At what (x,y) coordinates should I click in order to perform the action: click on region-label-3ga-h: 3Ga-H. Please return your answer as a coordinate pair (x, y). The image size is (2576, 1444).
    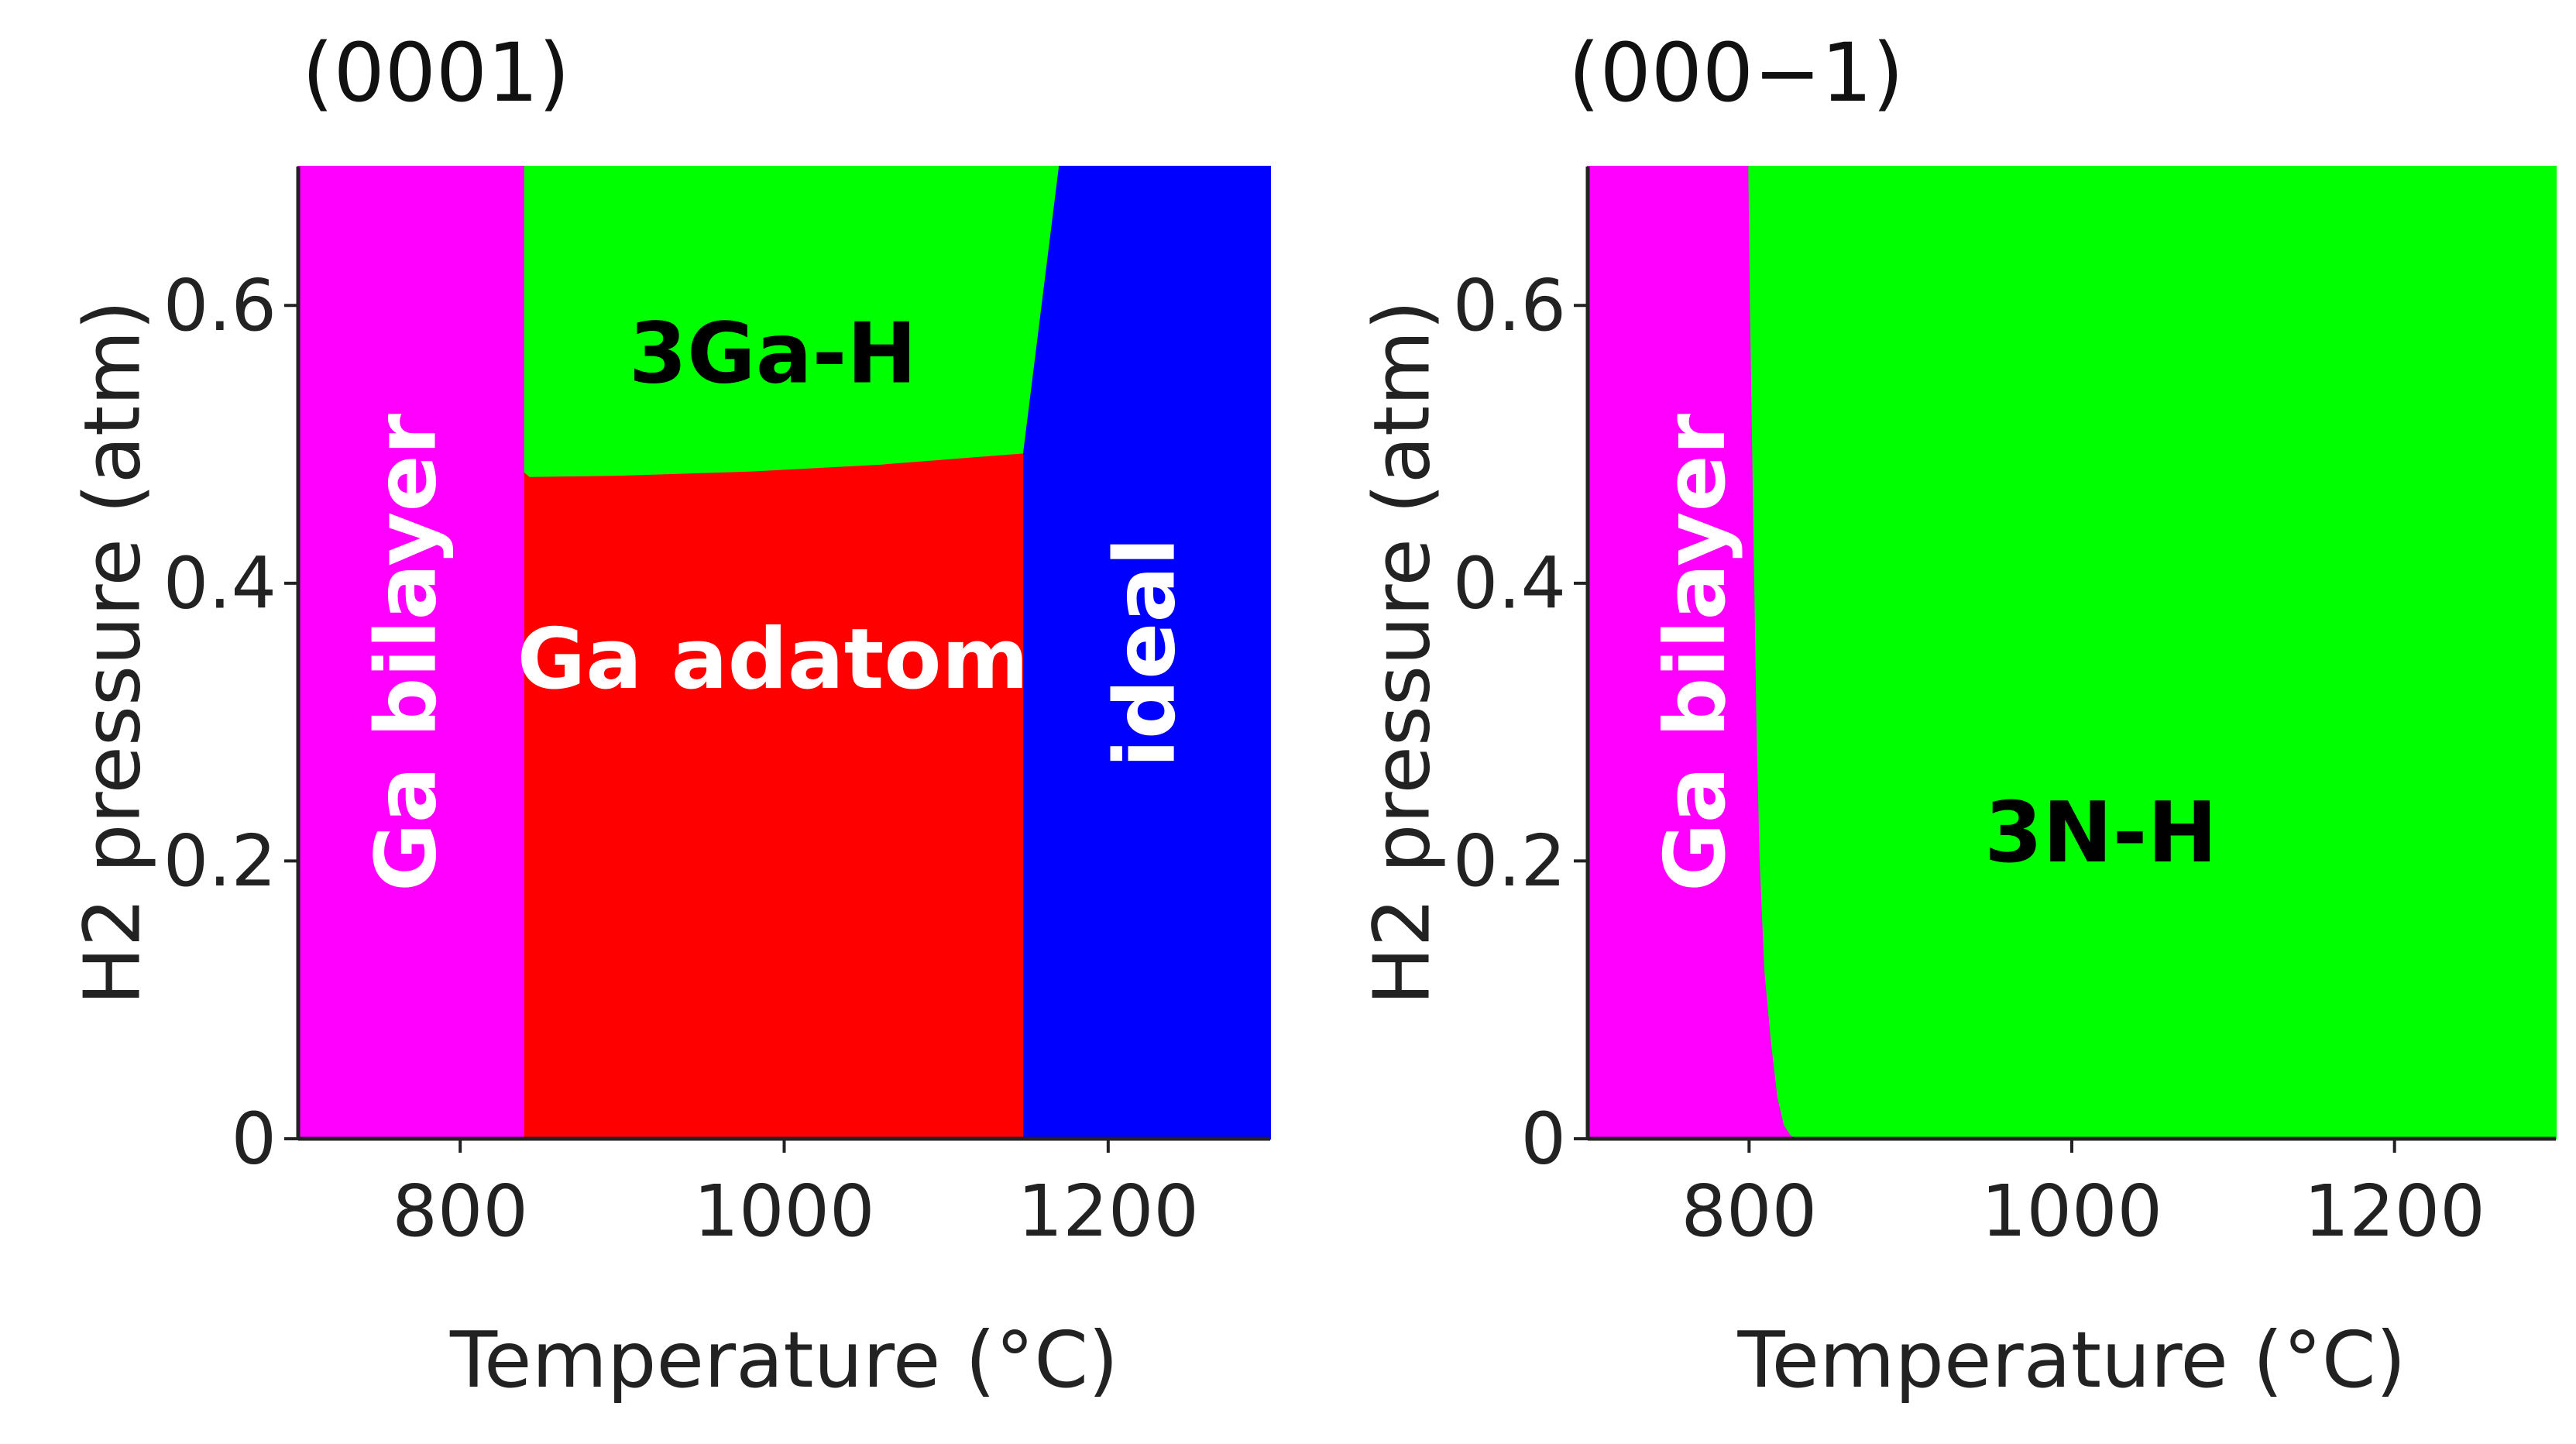
    Looking at the image, I should click on (773, 355).